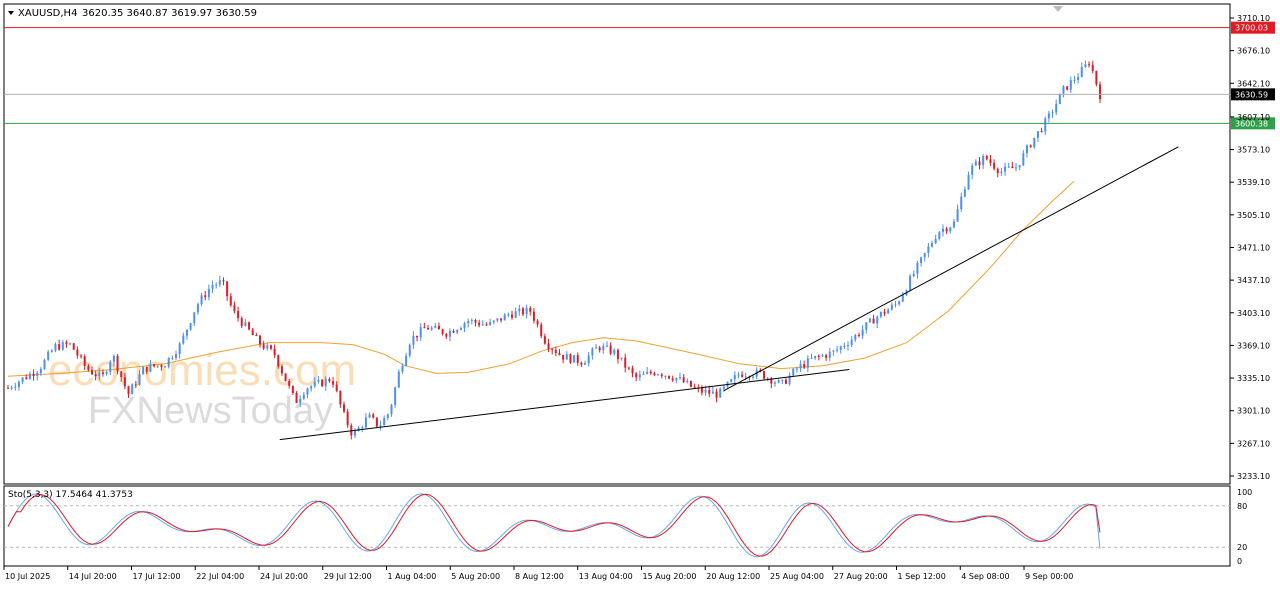 The height and width of the screenshot is (594, 1280). I want to click on time-tick-label: 15 Aug 20:00, so click(670, 576).